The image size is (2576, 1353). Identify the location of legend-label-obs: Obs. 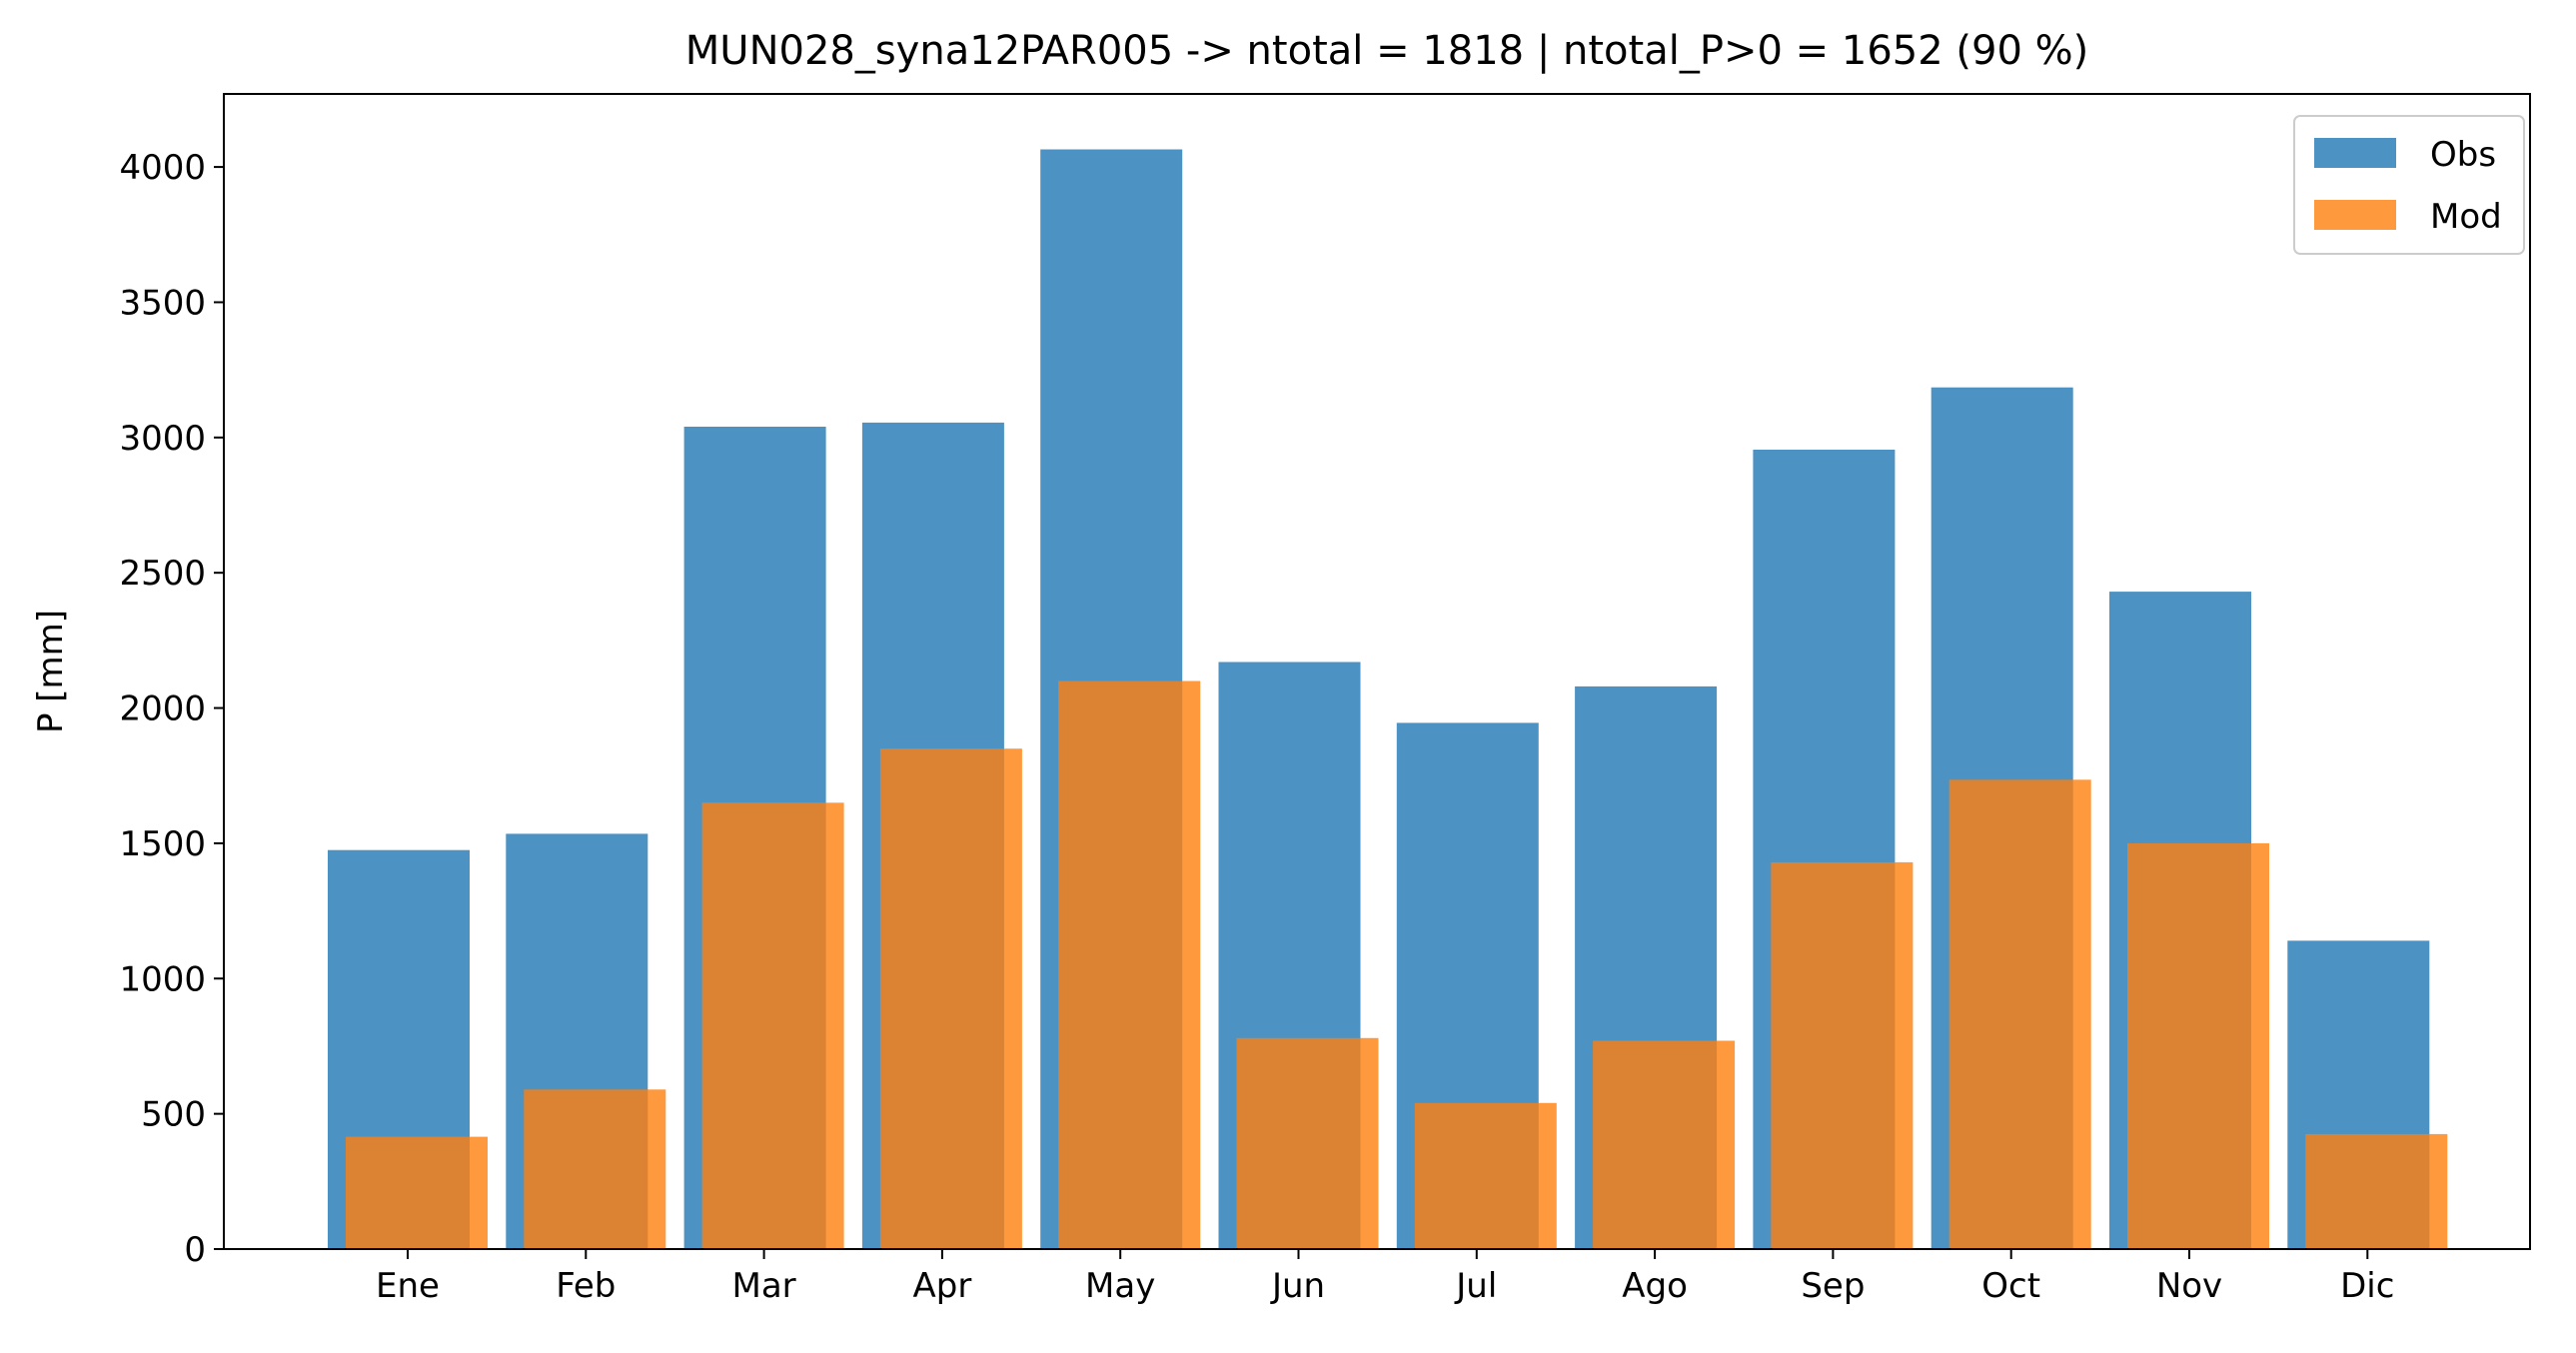
(2463, 155).